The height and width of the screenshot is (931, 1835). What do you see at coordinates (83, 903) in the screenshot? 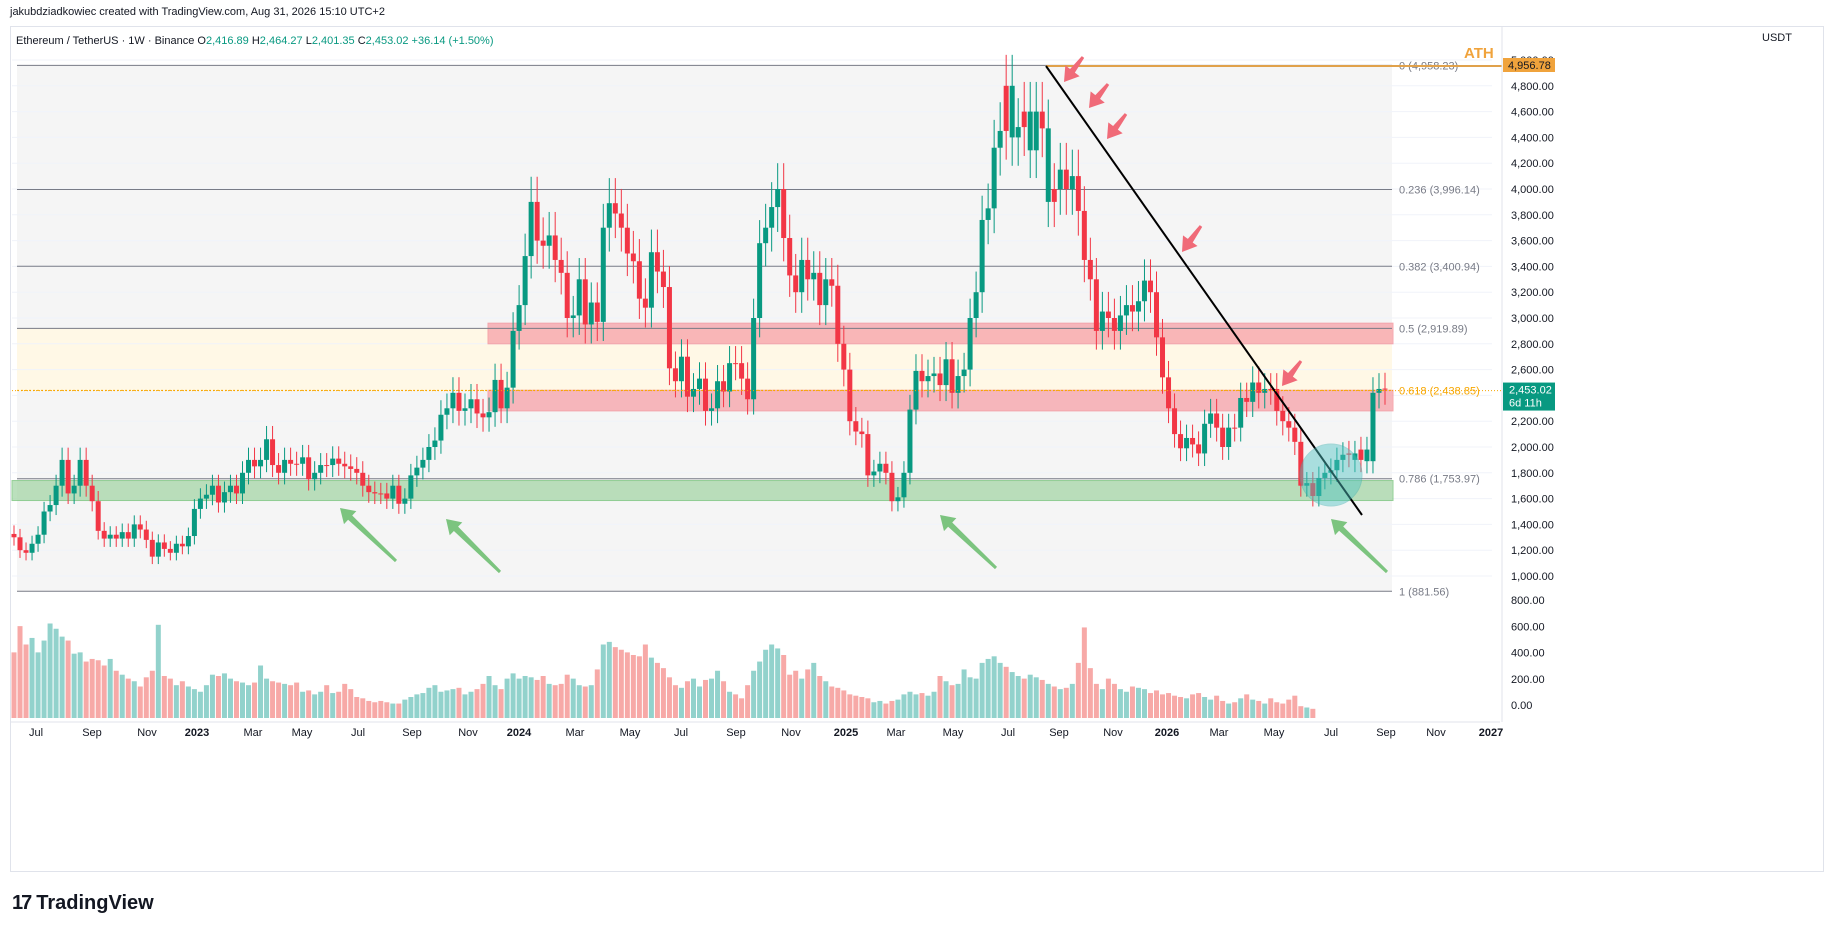
I see `tradingview-brand: 17 TradingView` at bounding box center [83, 903].